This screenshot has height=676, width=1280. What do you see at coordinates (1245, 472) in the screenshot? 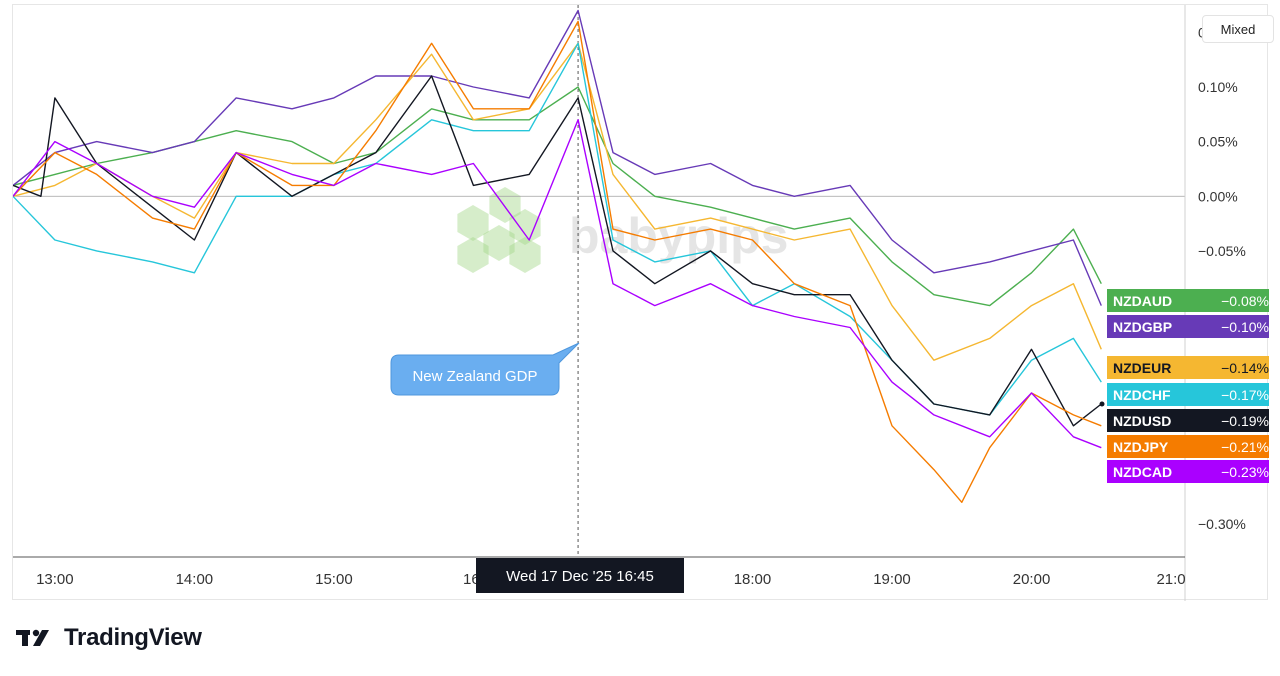
I see `series-label-value: −0.23%` at bounding box center [1245, 472].